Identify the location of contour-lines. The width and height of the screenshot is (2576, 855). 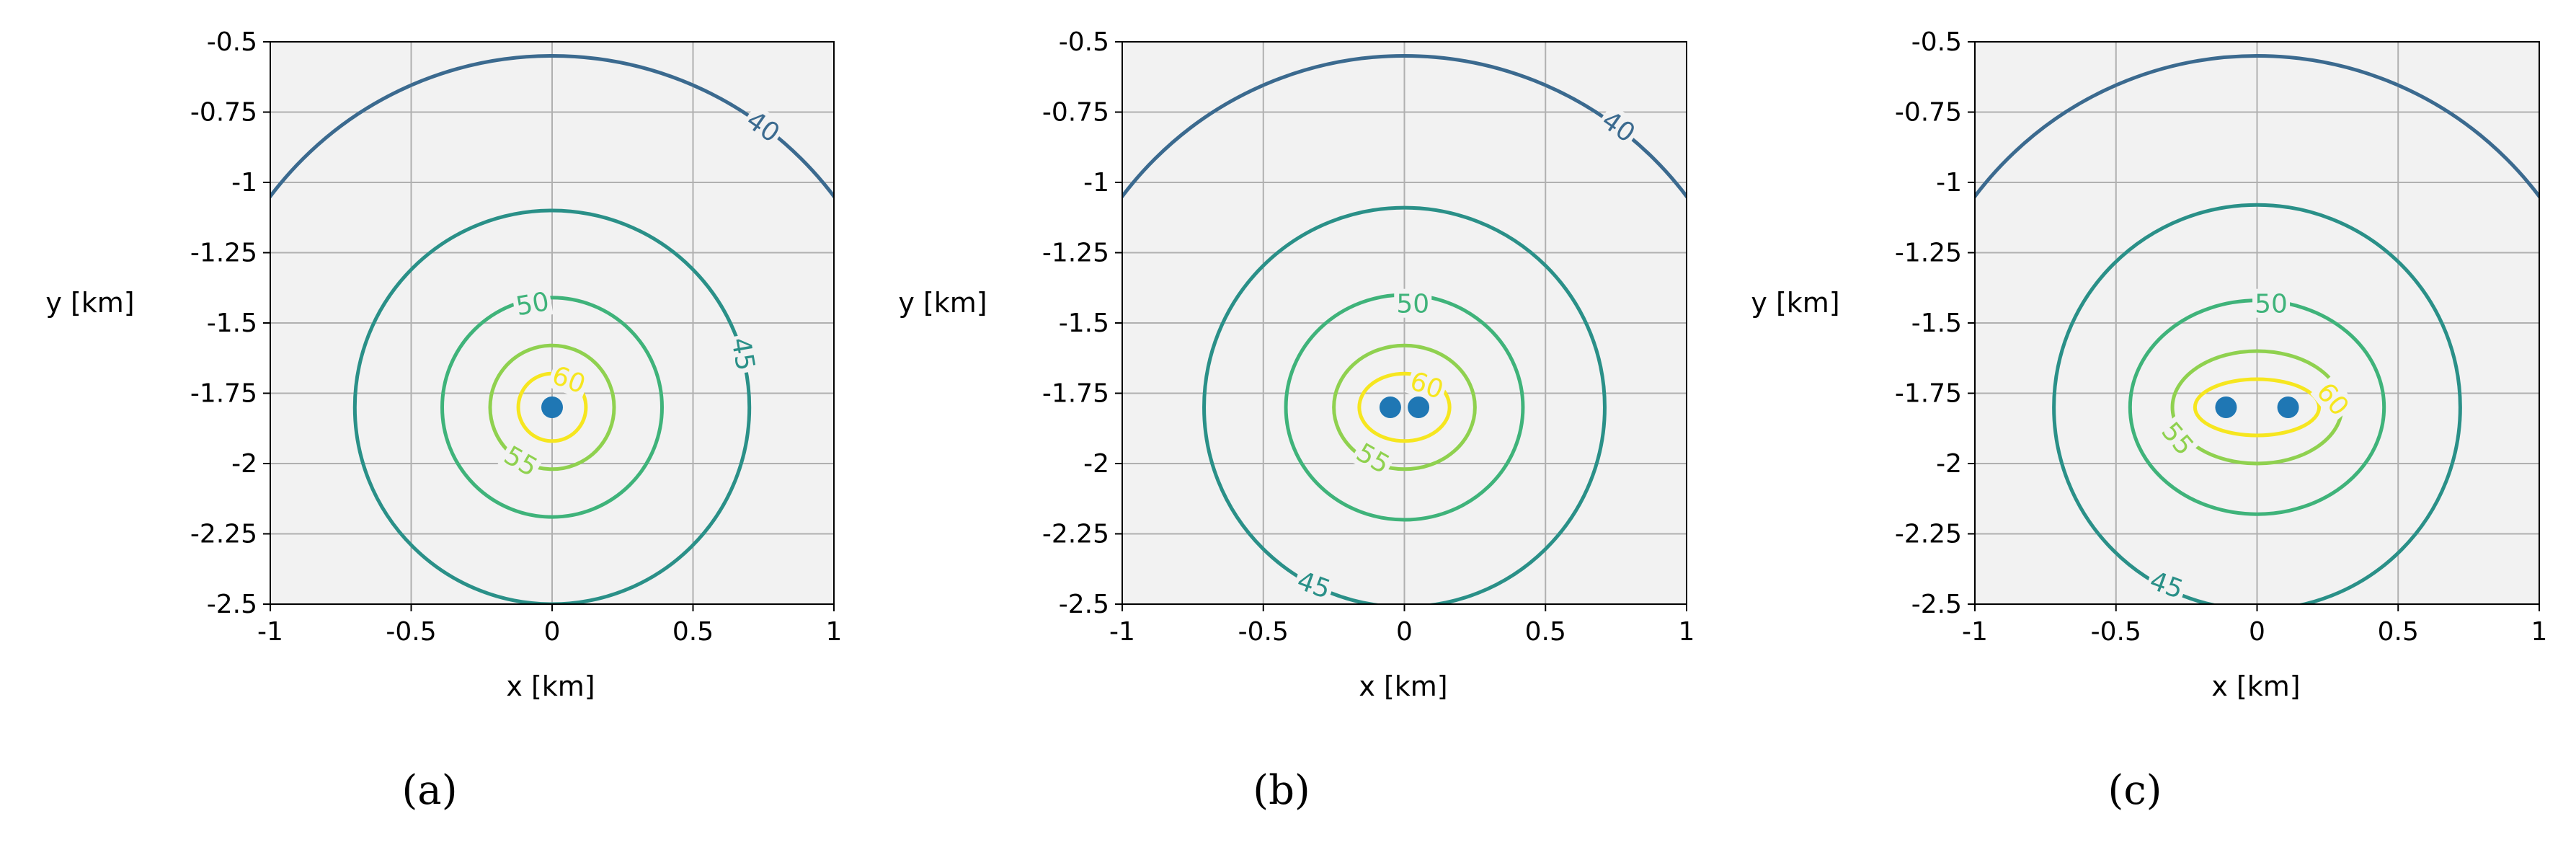
(552, 329).